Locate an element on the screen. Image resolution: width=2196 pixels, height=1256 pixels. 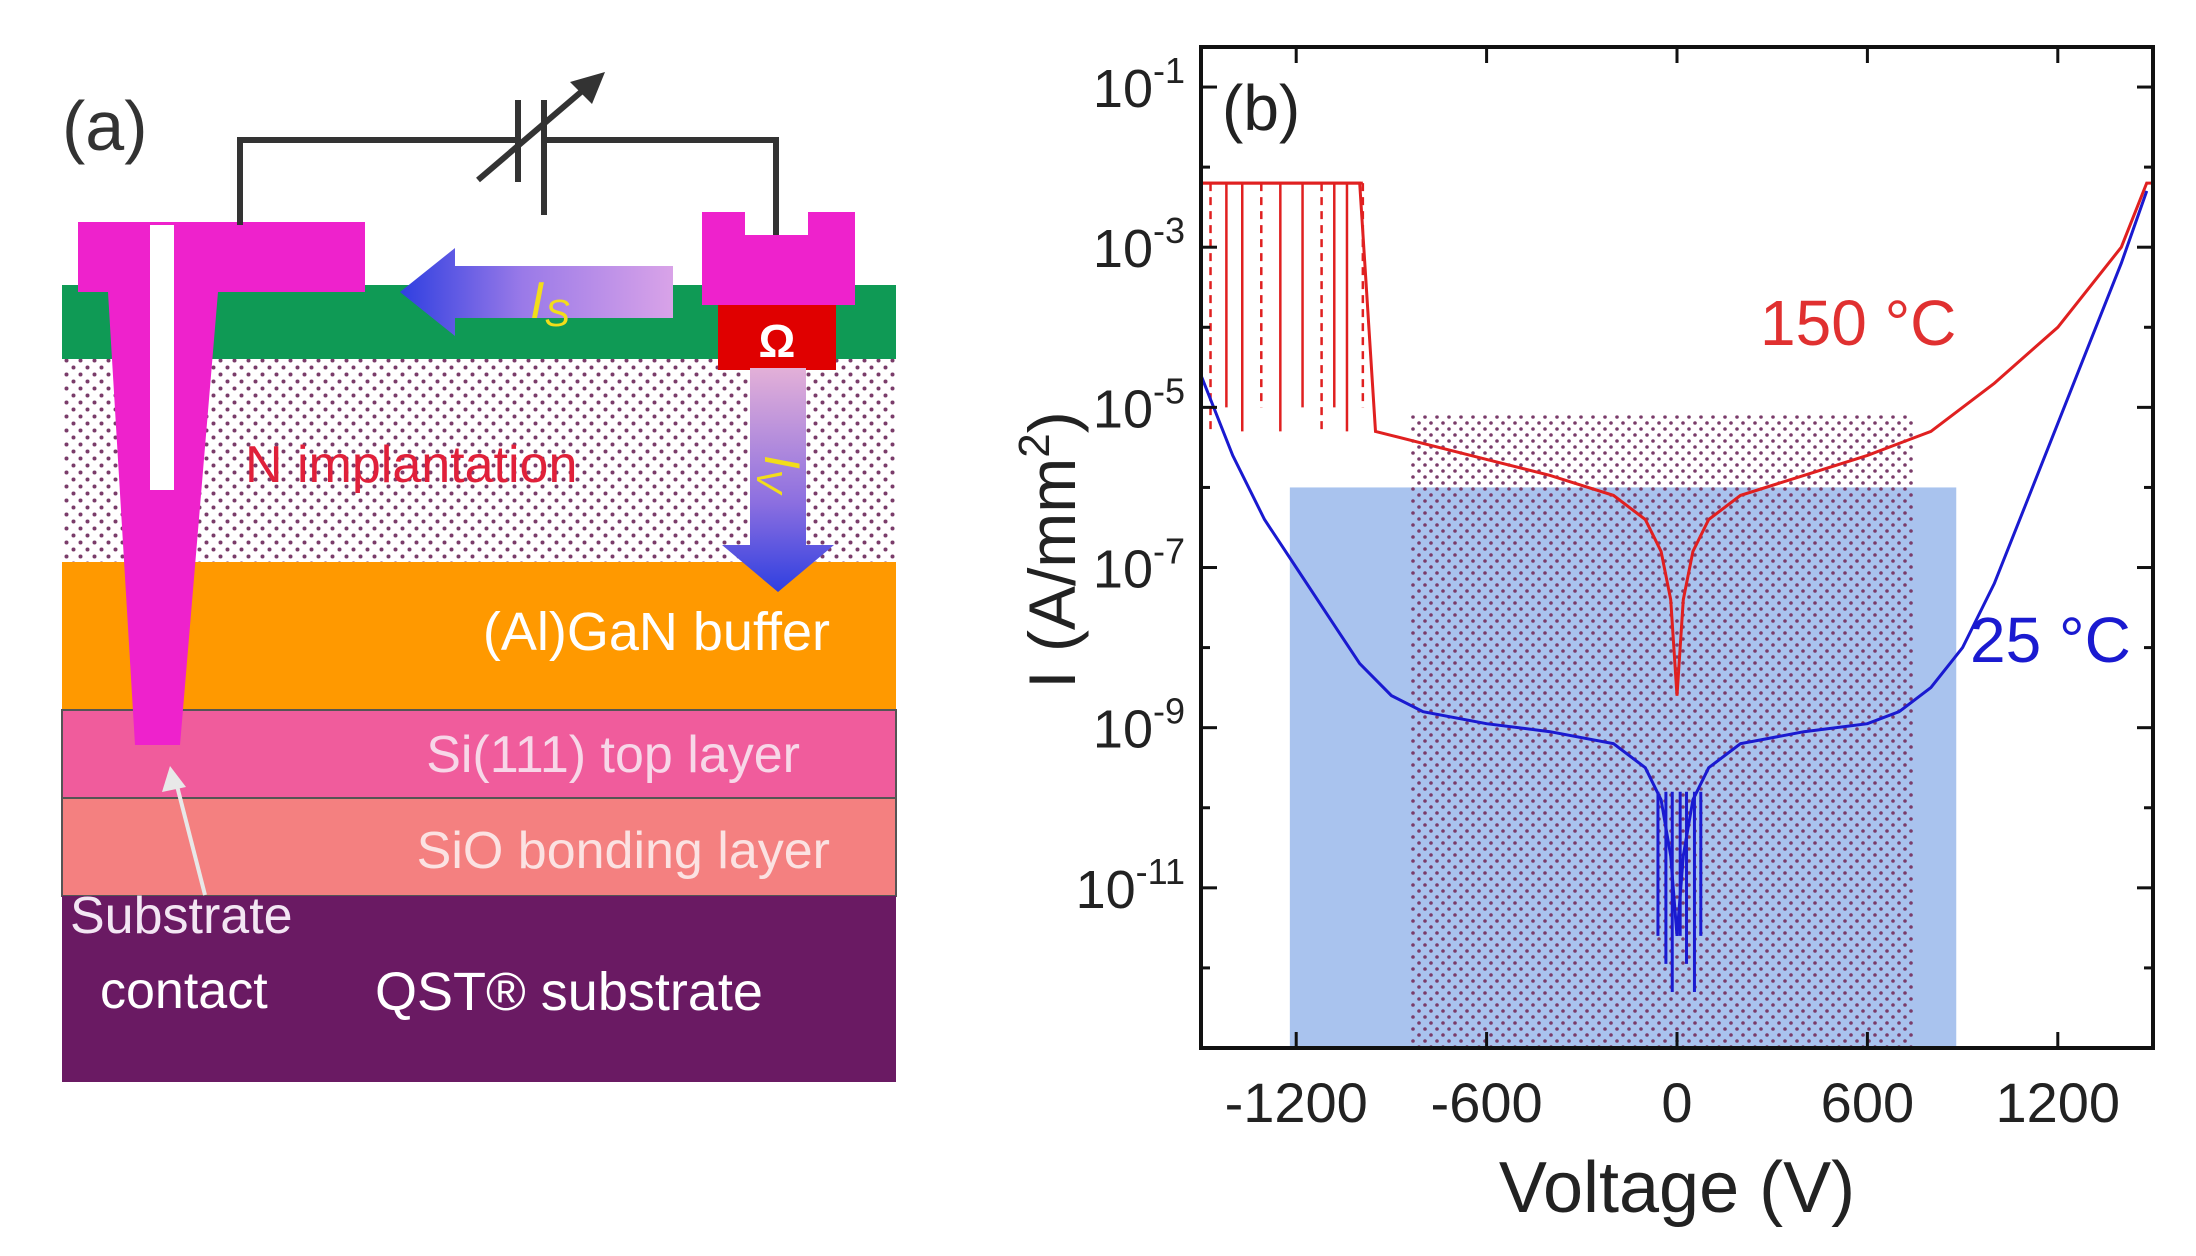
series-label-25c: 25 °C is located at coordinates (2050, 640).